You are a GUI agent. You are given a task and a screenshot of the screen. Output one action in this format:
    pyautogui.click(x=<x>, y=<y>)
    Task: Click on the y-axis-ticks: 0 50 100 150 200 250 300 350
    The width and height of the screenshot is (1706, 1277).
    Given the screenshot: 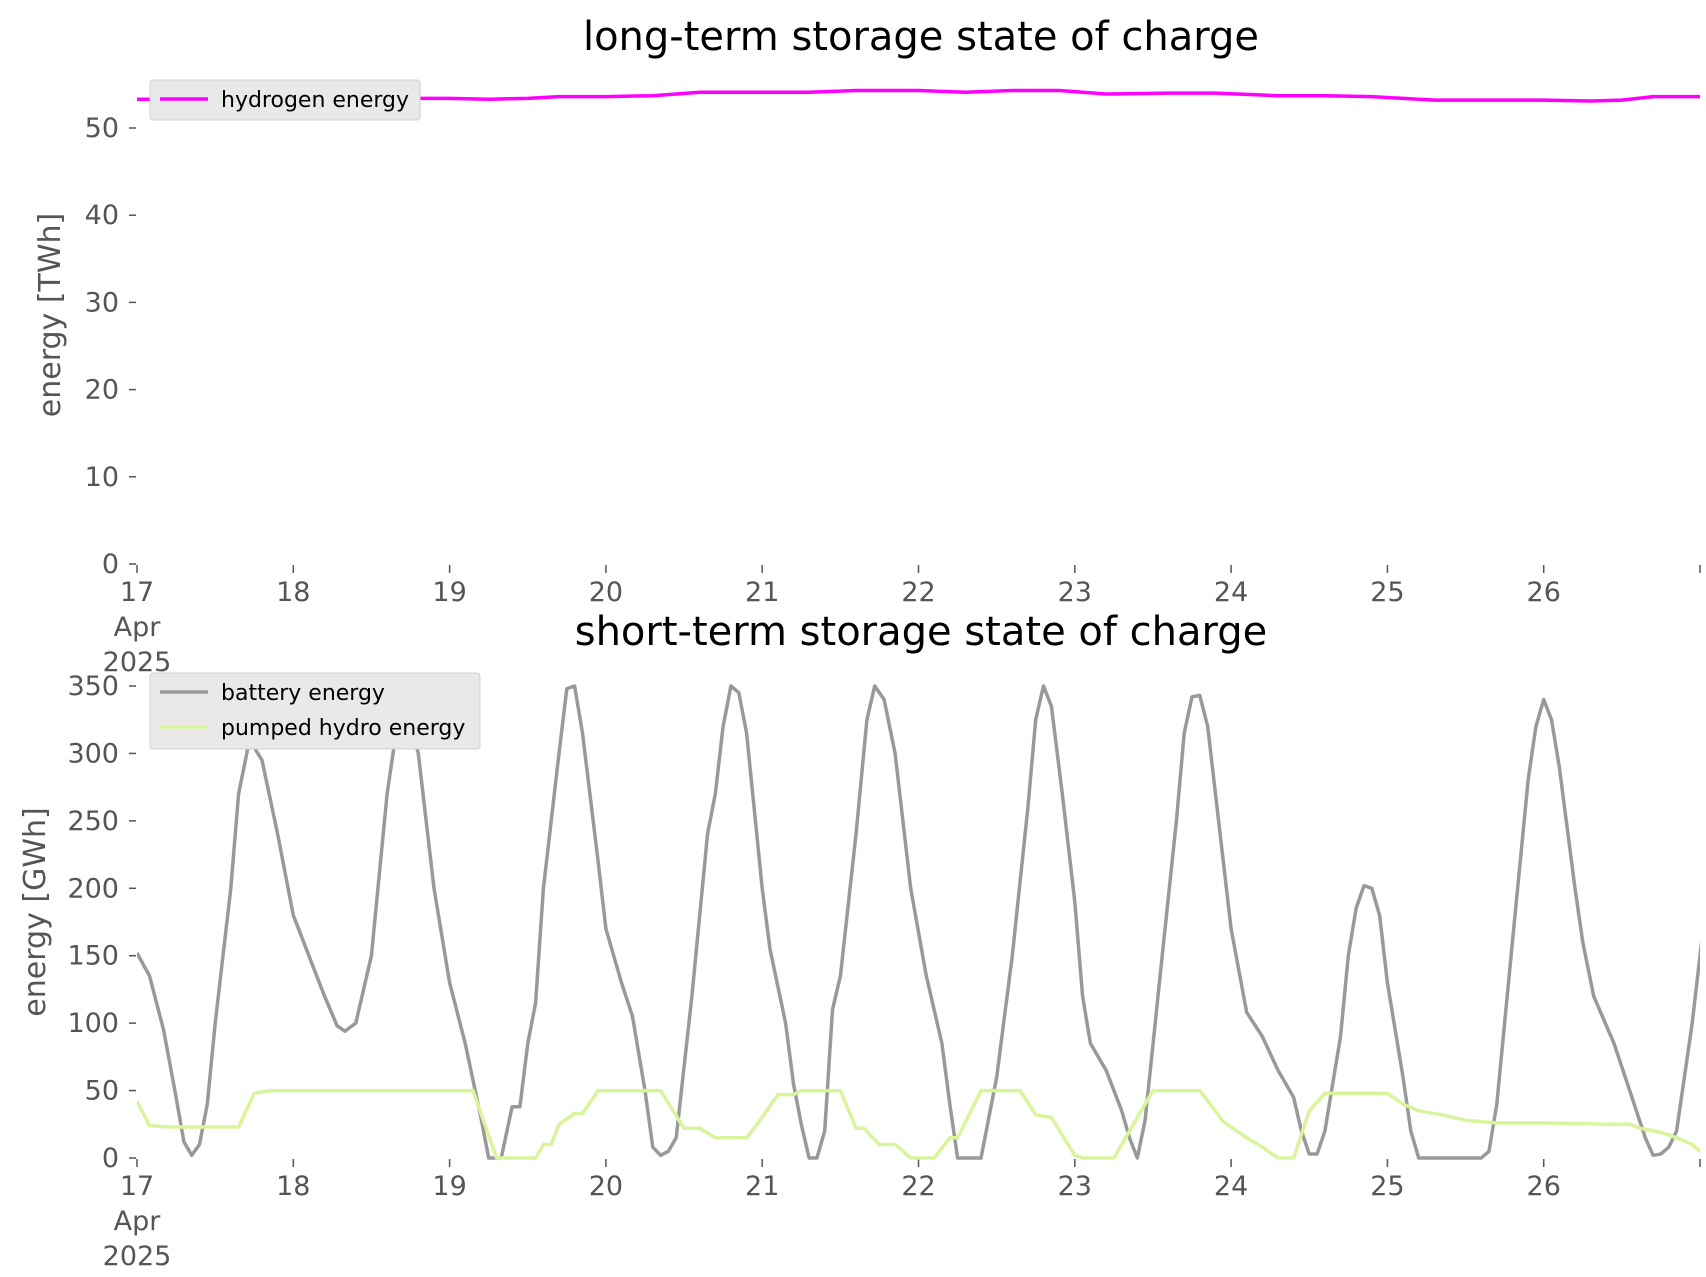 What is the action you would take?
    pyautogui.click(x=101, y=922)
    